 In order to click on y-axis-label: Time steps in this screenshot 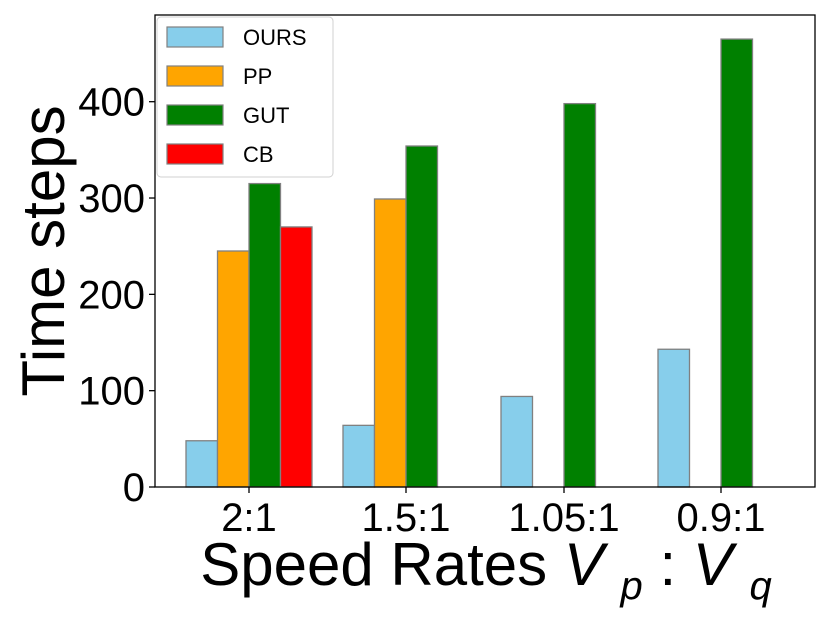, I will do `click(43, 250)`.